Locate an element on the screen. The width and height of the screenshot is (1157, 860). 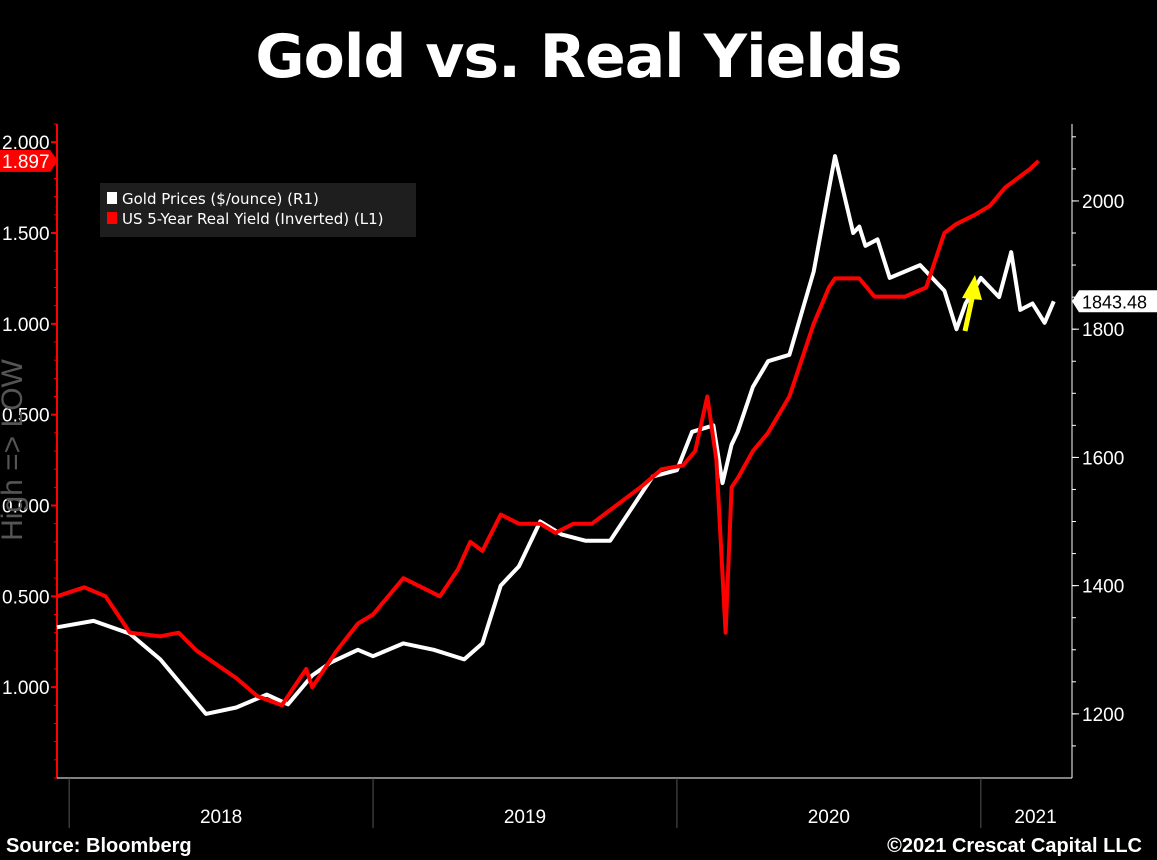
right-last-value-box is located at coordinates (1114, 301).